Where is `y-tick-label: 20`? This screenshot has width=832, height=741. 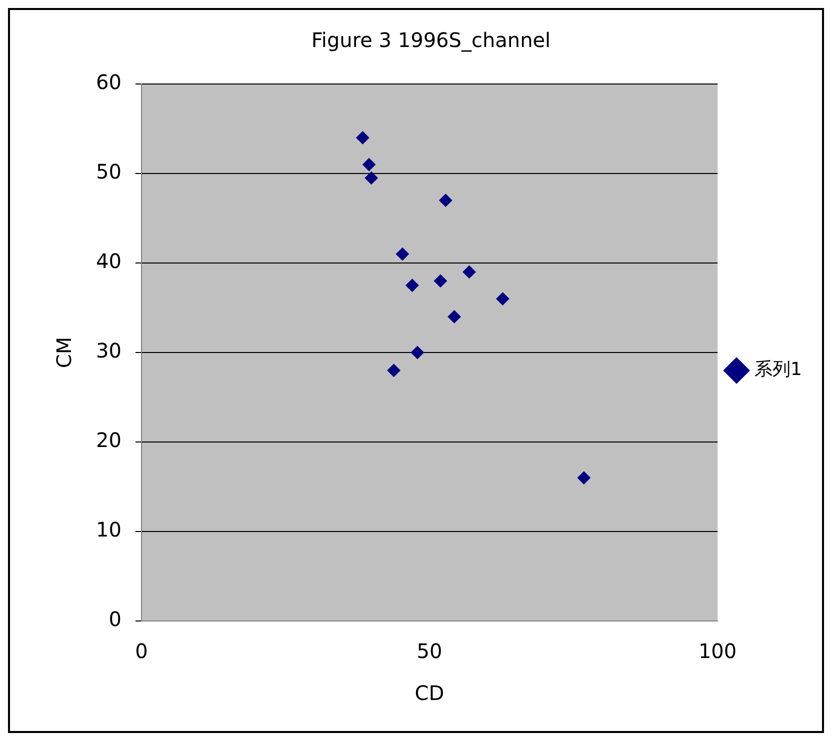 y-tick-label: 20 is located at coordinates (109, 440).